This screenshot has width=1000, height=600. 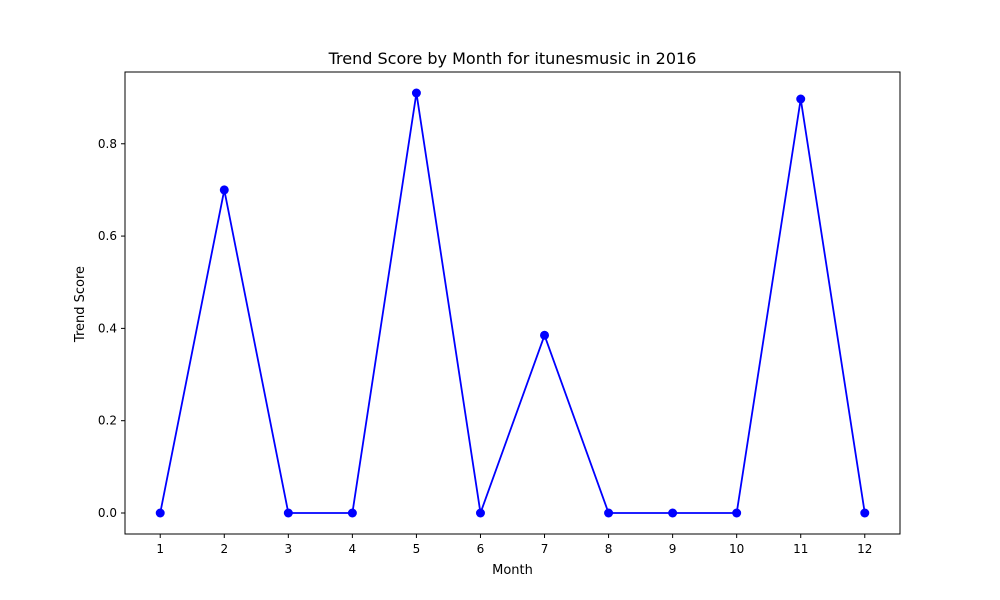 What do you see at coordinates (417, 549) in the screenshot?
I see `x-tick-label: 5` at bounding box center [417, 549].